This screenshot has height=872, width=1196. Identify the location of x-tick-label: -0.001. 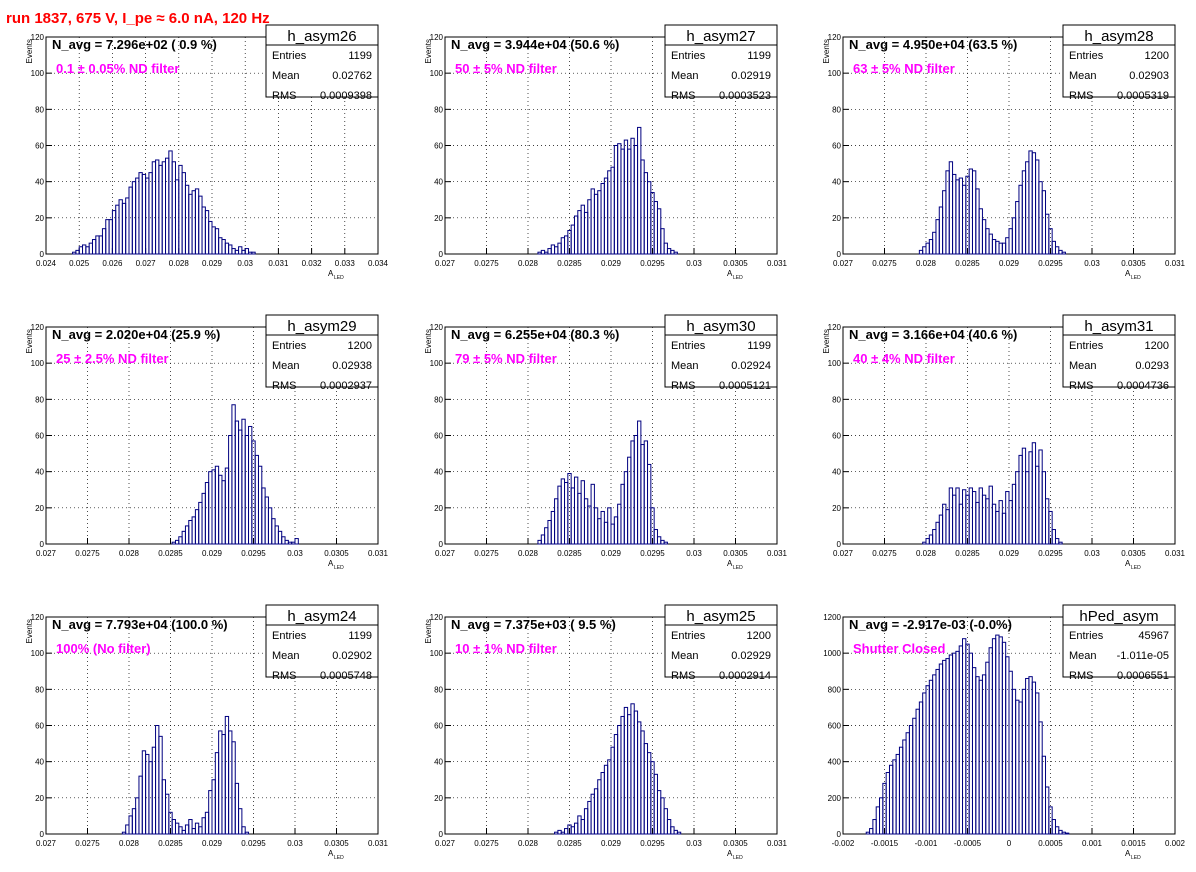
(926, 843).